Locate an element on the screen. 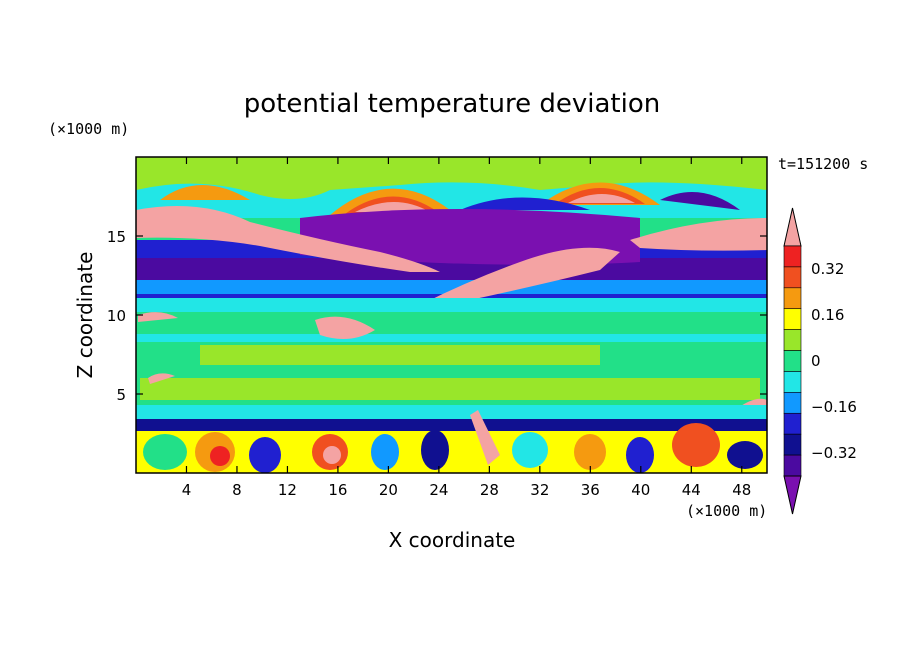 Image resolution: width=904 pixels, height=659 pixels. y-tick-label: 5 is located at coordinates (121, 395).